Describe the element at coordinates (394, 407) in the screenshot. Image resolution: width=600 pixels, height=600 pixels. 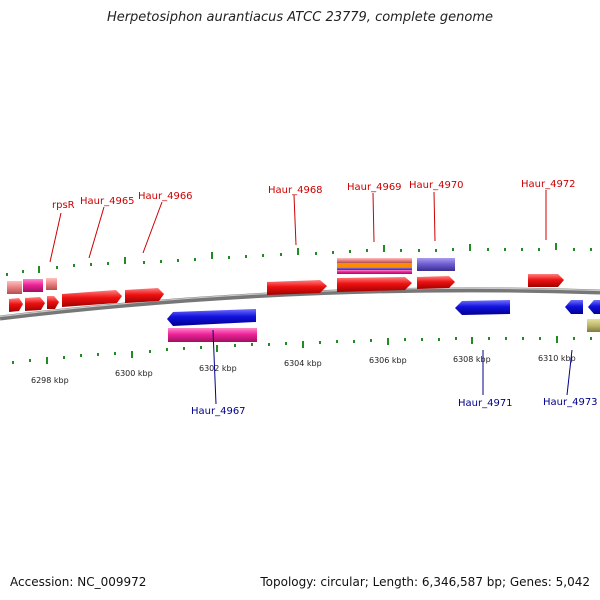
I see `reverse-gene-labels: Haur_4967 Haur_4971 Haur_4973` at that location.